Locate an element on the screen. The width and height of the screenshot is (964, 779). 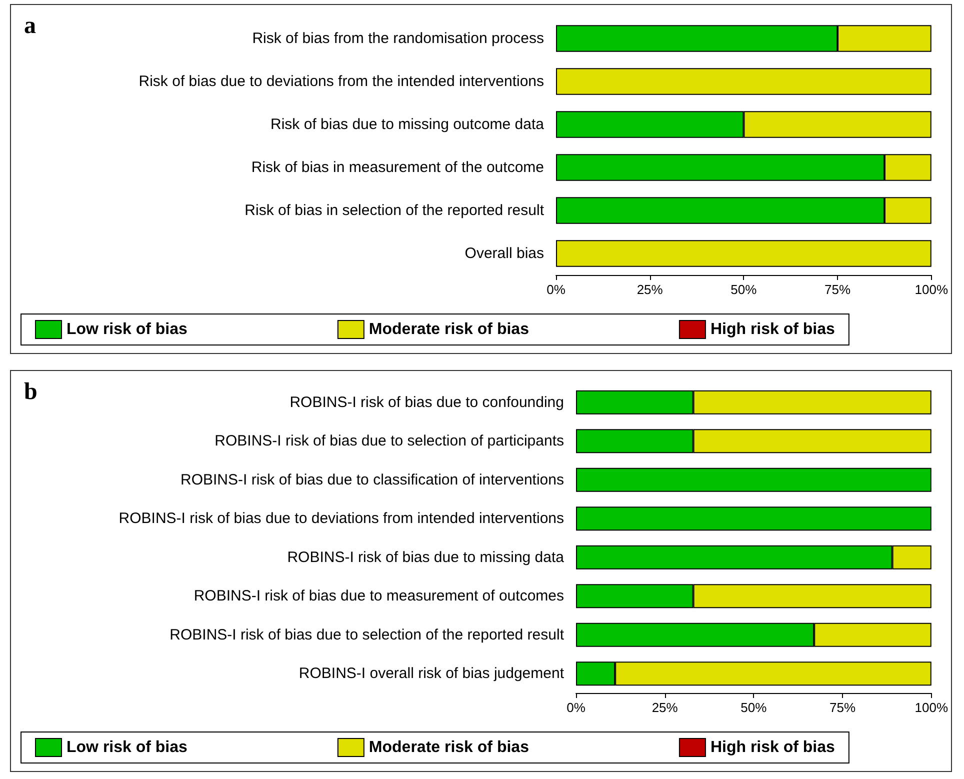
y-tick-label: ROBINS-I risk of bias due to missing data is located at coordinates (426, 557).